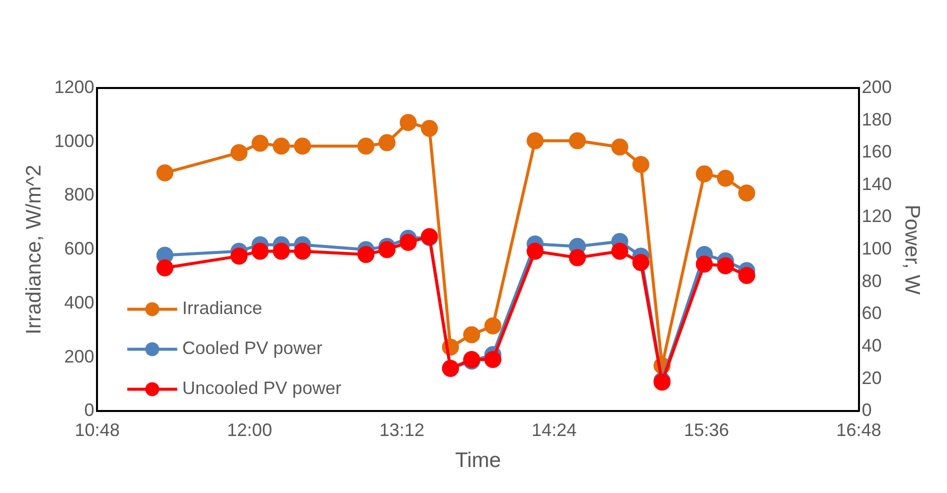  Describe the element at coordinates (222, 308) in the screenshot. I see `legend-label: Irradiance` at that location.